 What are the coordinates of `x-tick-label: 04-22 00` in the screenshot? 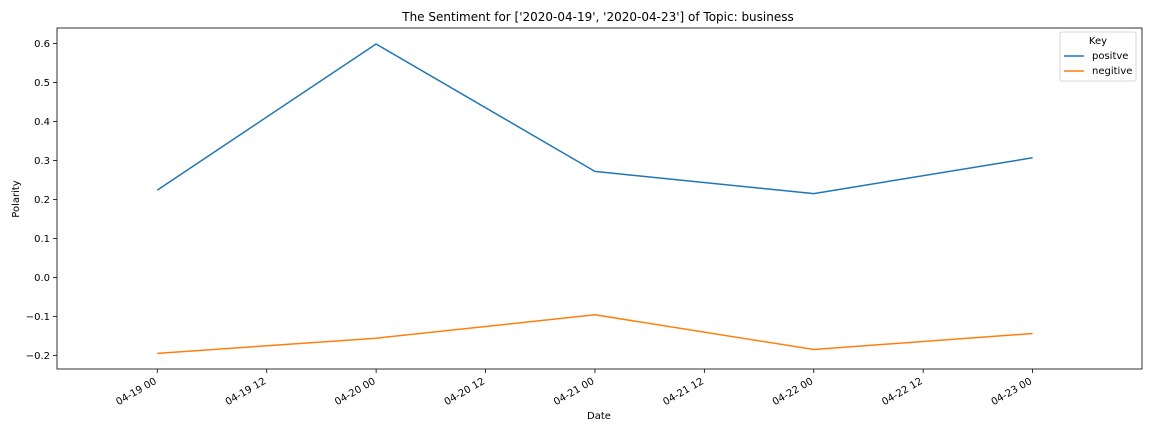 It's located at (793, 392).